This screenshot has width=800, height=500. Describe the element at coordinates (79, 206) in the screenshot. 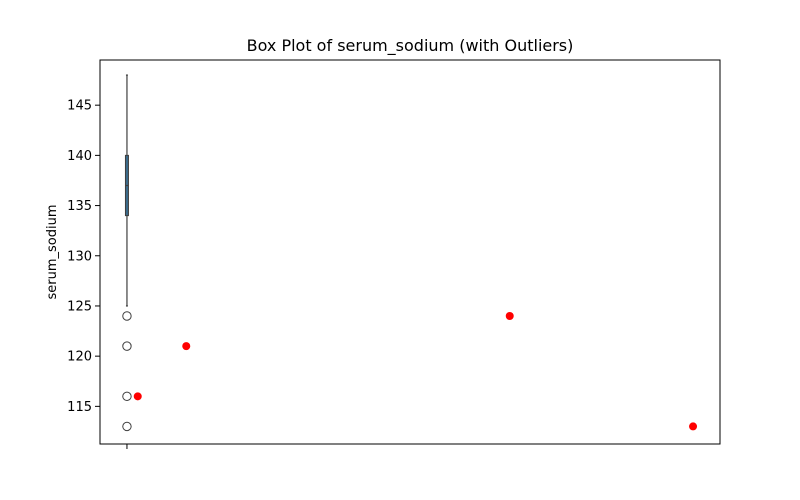

I see `y-tick-label: 135` at that location.